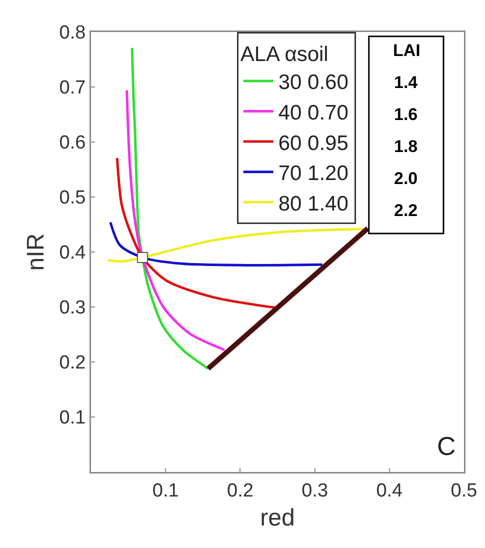 The height and width of the screenshot is (548, 485). What do you see at coordinates (315, 491) in the screenshot?
I see `x-tick-label: 0.3` at bounding box center [315, 491].